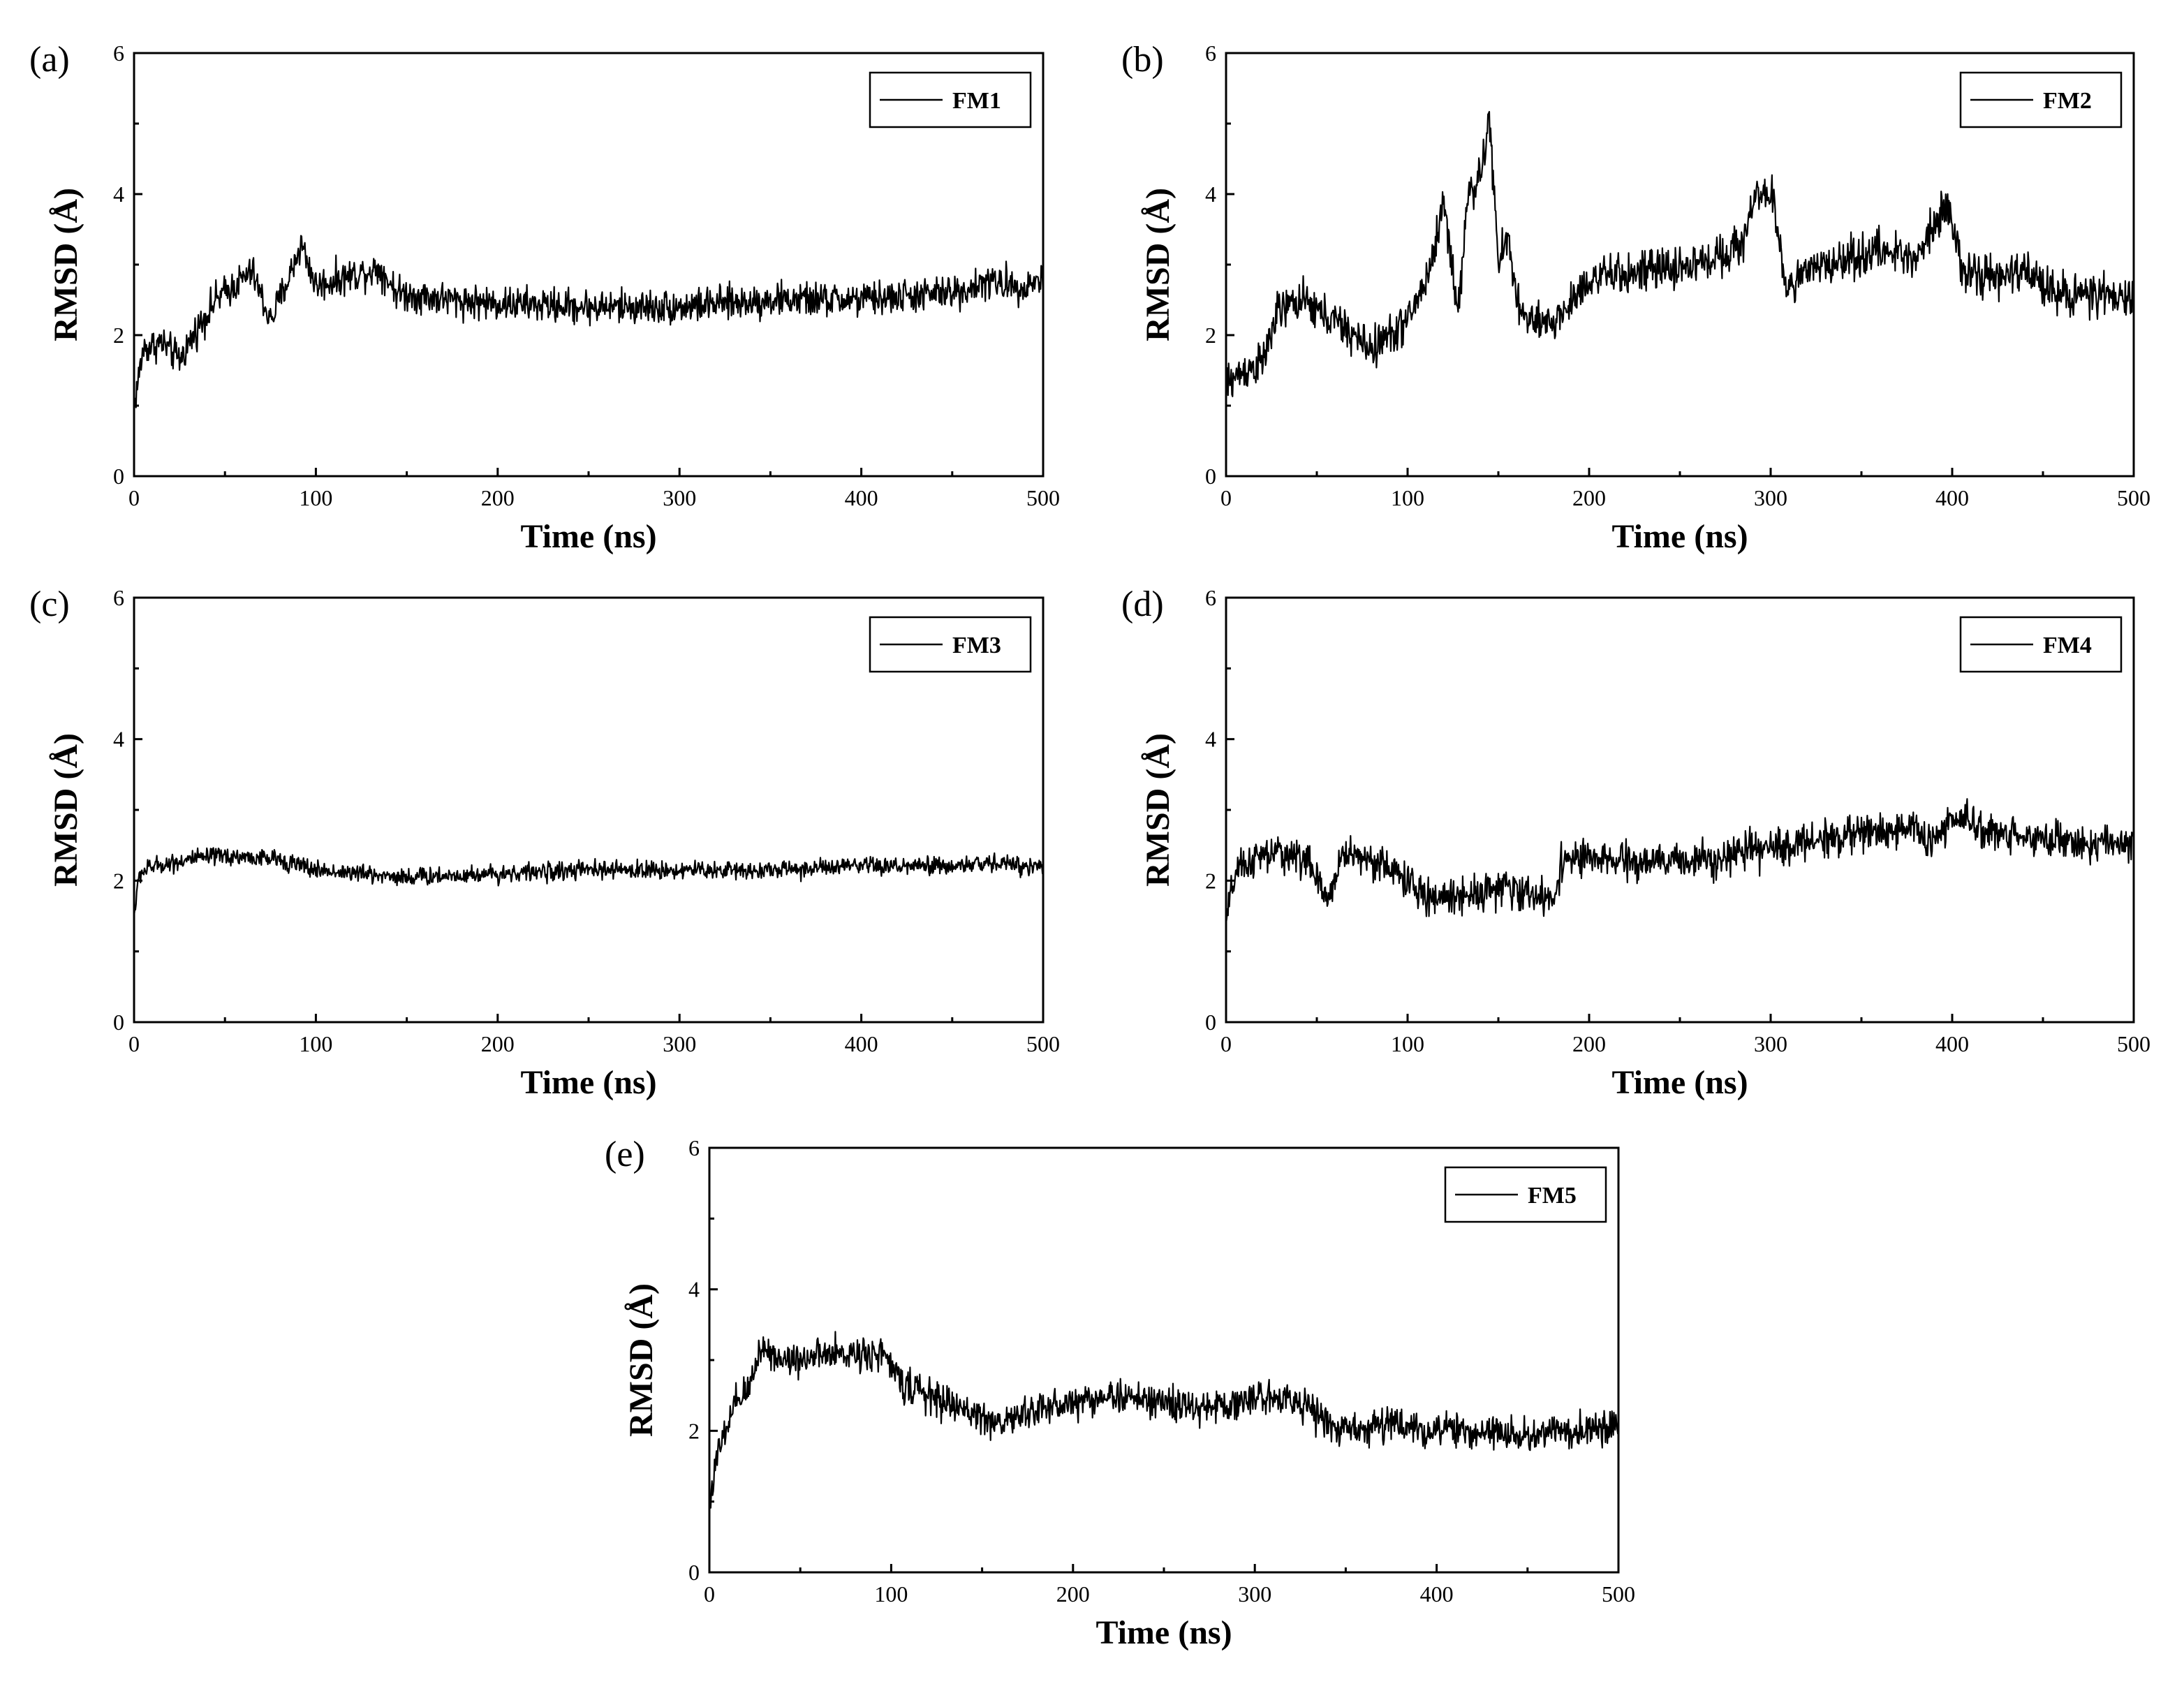 This screenshot has width=2184, height=1698. Describe the element at coordinates (1142, 60) in the screenshot. I see `panel-label: (b)` at that location.